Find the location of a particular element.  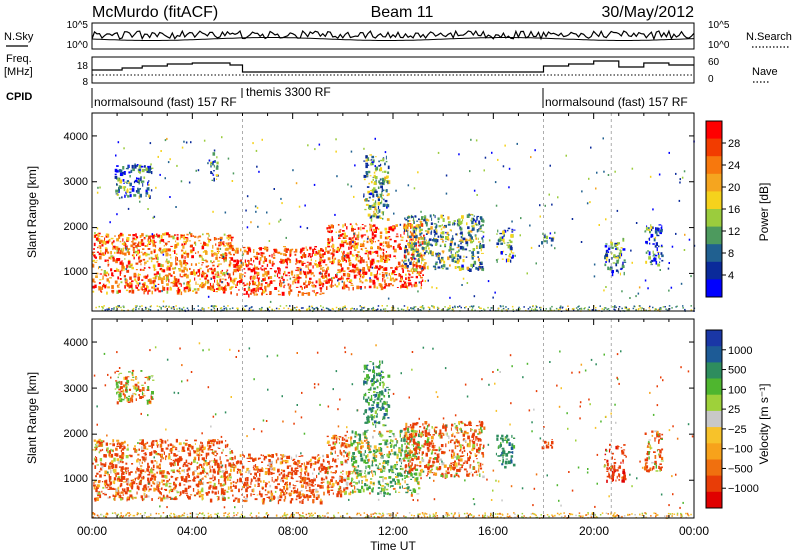

freq-left-tick-bottom: 8 is located at coordinates (85, 82).